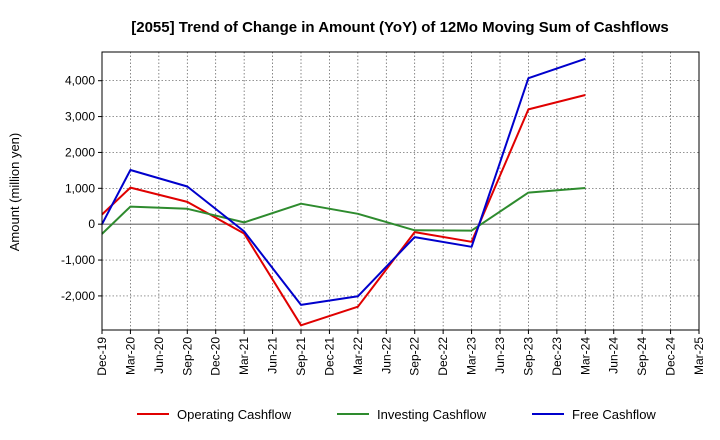 Image resolution: width=720 pixels, height=440 pixels. What do you see at coordinates (130, 356) in the screenshot?
I see `x-tick-label: Mar-20` at bounding box center [130, 356].